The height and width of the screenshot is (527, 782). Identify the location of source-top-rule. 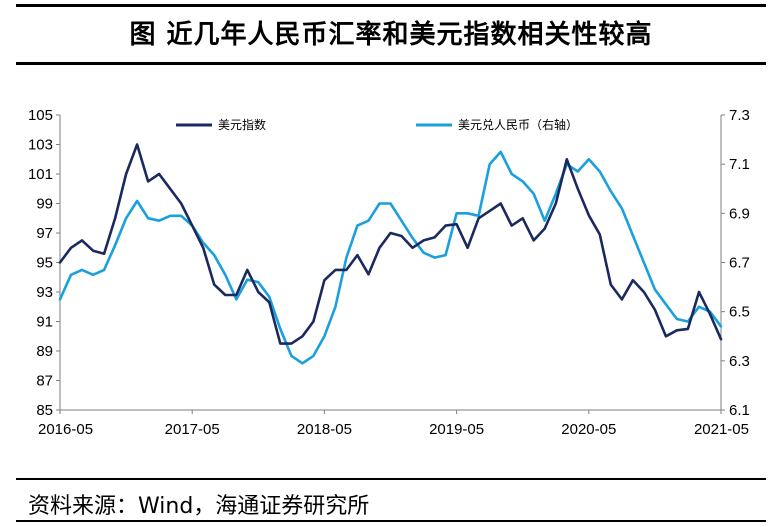
(391, 479).